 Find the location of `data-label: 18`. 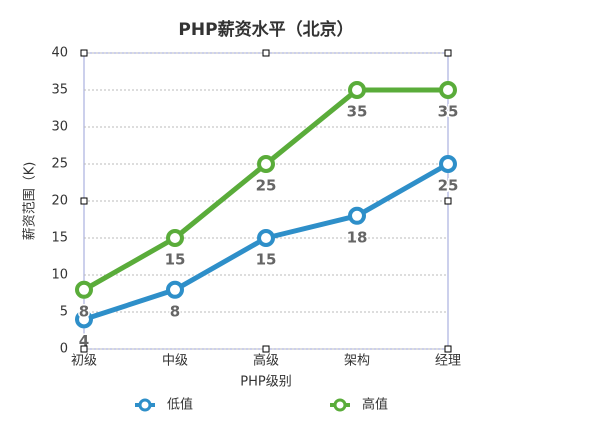

data-label: 18 is located at coordinates (357, 237).